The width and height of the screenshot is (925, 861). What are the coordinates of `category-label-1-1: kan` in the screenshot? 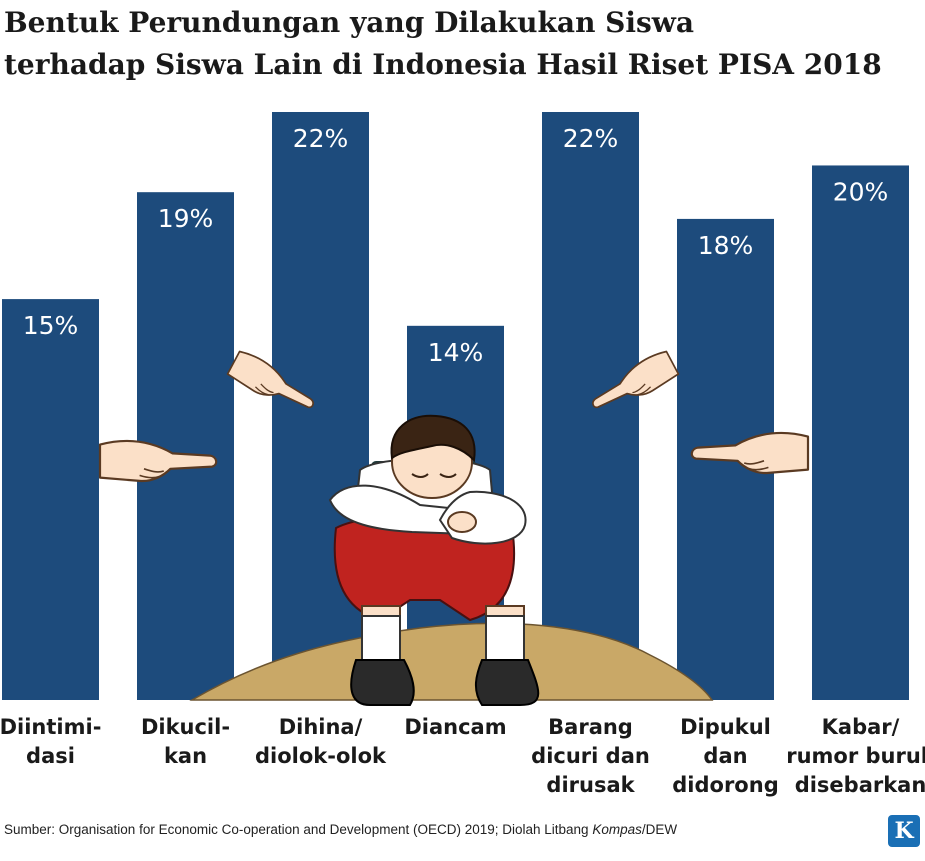 It's located at (185, 756).